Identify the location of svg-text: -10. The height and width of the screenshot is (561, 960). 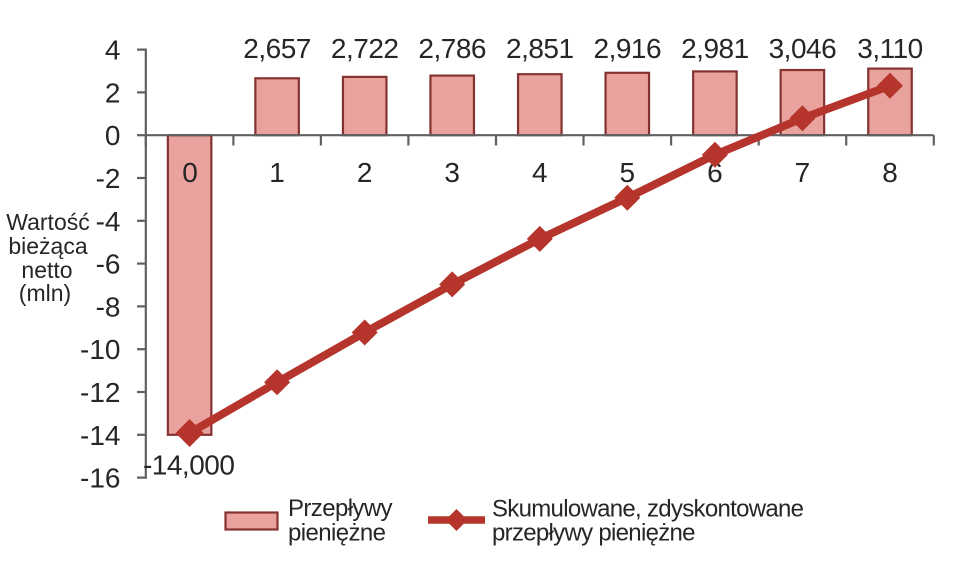
(100, 349).